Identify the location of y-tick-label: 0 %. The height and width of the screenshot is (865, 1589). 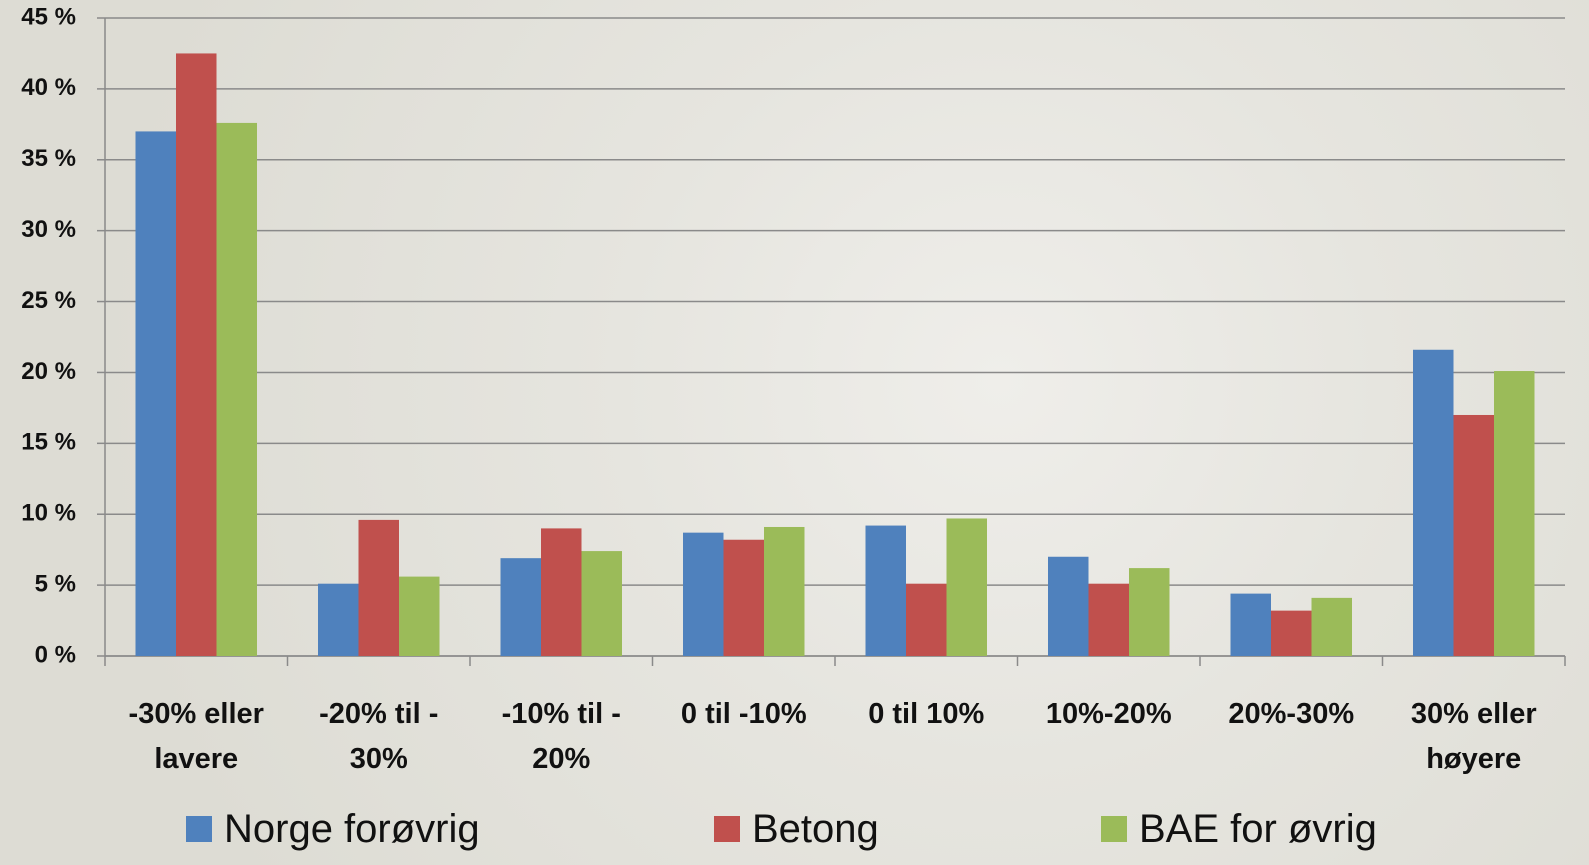
(55, 654).